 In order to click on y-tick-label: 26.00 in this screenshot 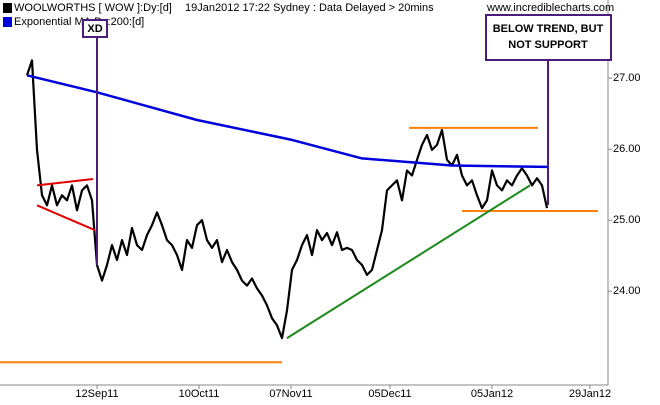, I will do `click(627, 149)`.